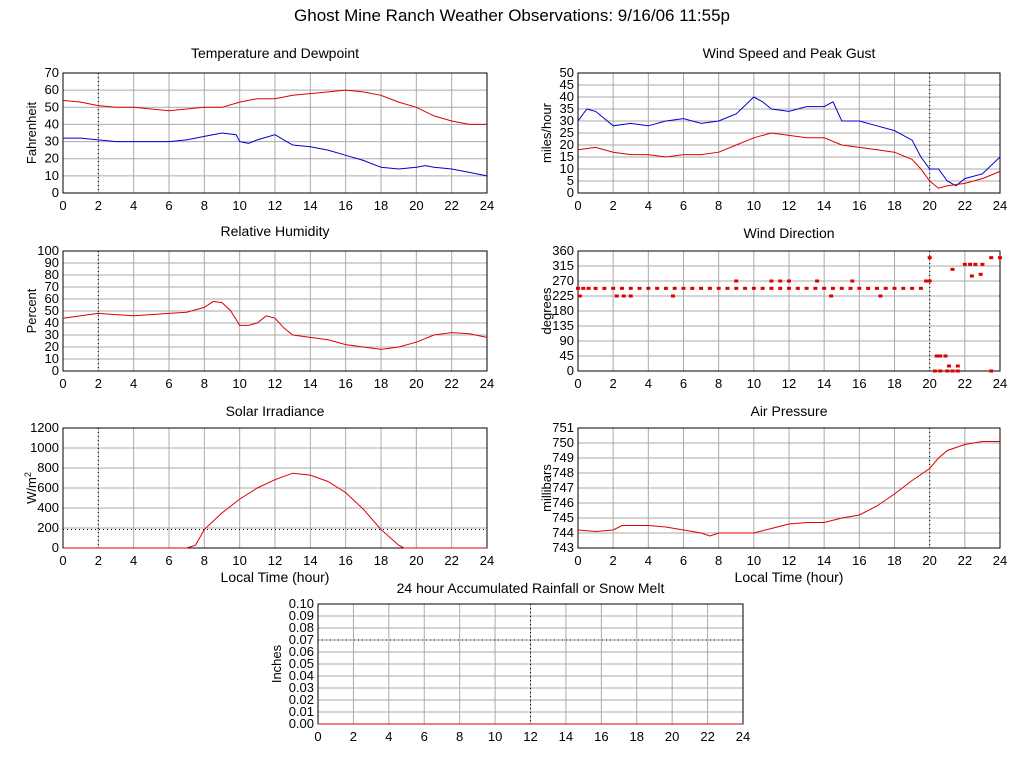  What do you see at coordinates (31, 133) in the screenshot?
I see `temp-y-axis-label: Fahrenheit` at bounding box center [31, 133].